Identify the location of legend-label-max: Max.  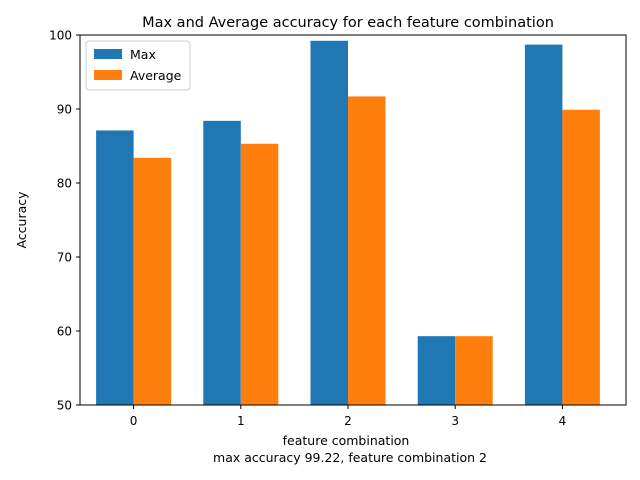
(143, 54).